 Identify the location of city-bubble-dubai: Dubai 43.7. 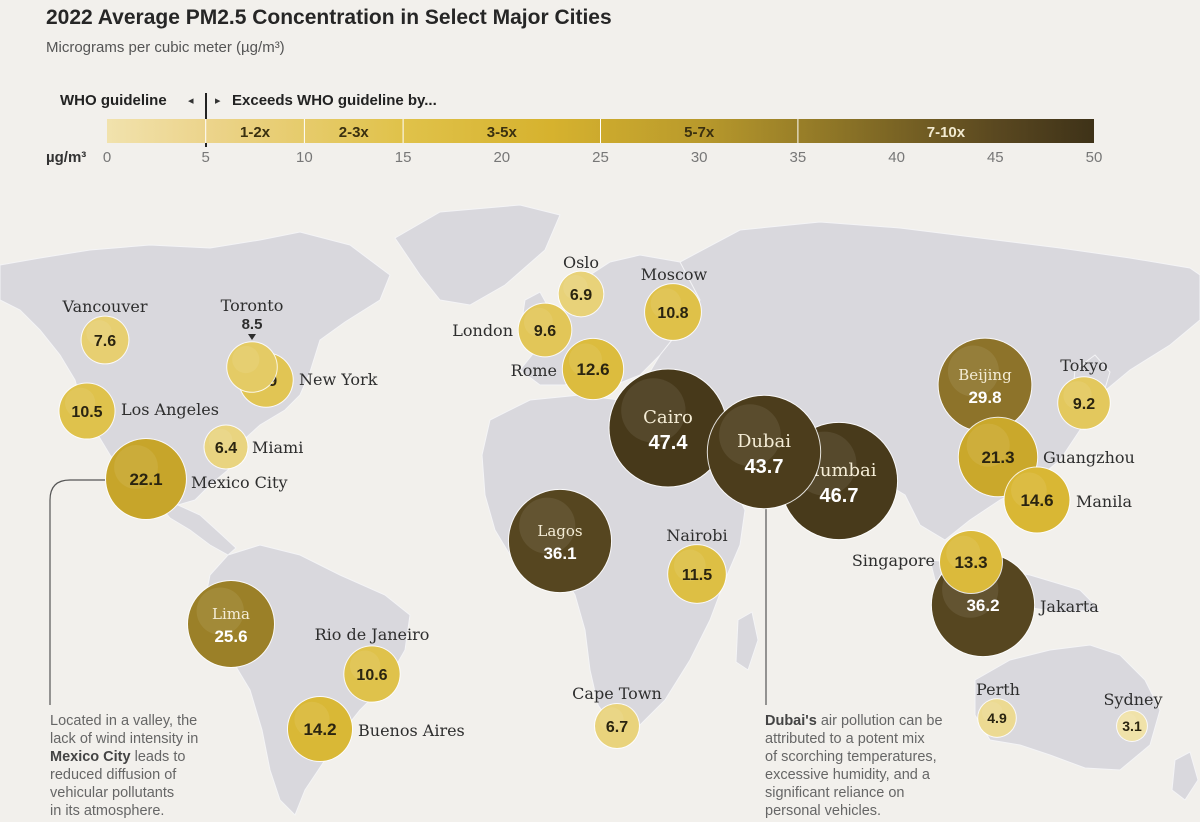
(764, 452).